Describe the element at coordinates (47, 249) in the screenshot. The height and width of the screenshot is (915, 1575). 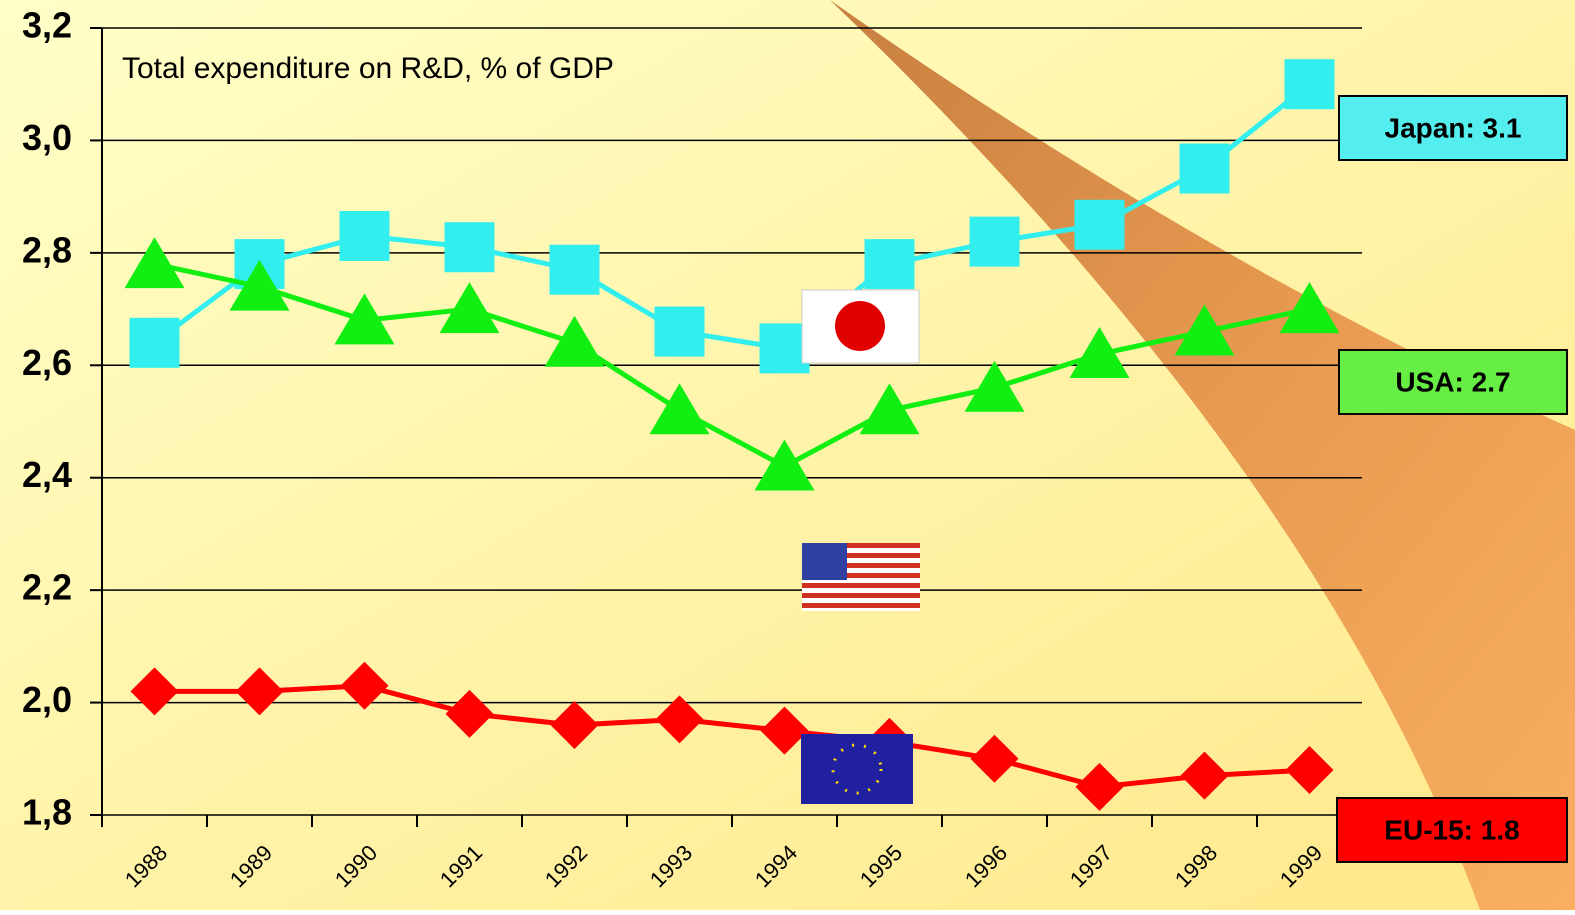
I see `y-tick-label: 2,8` at that location.